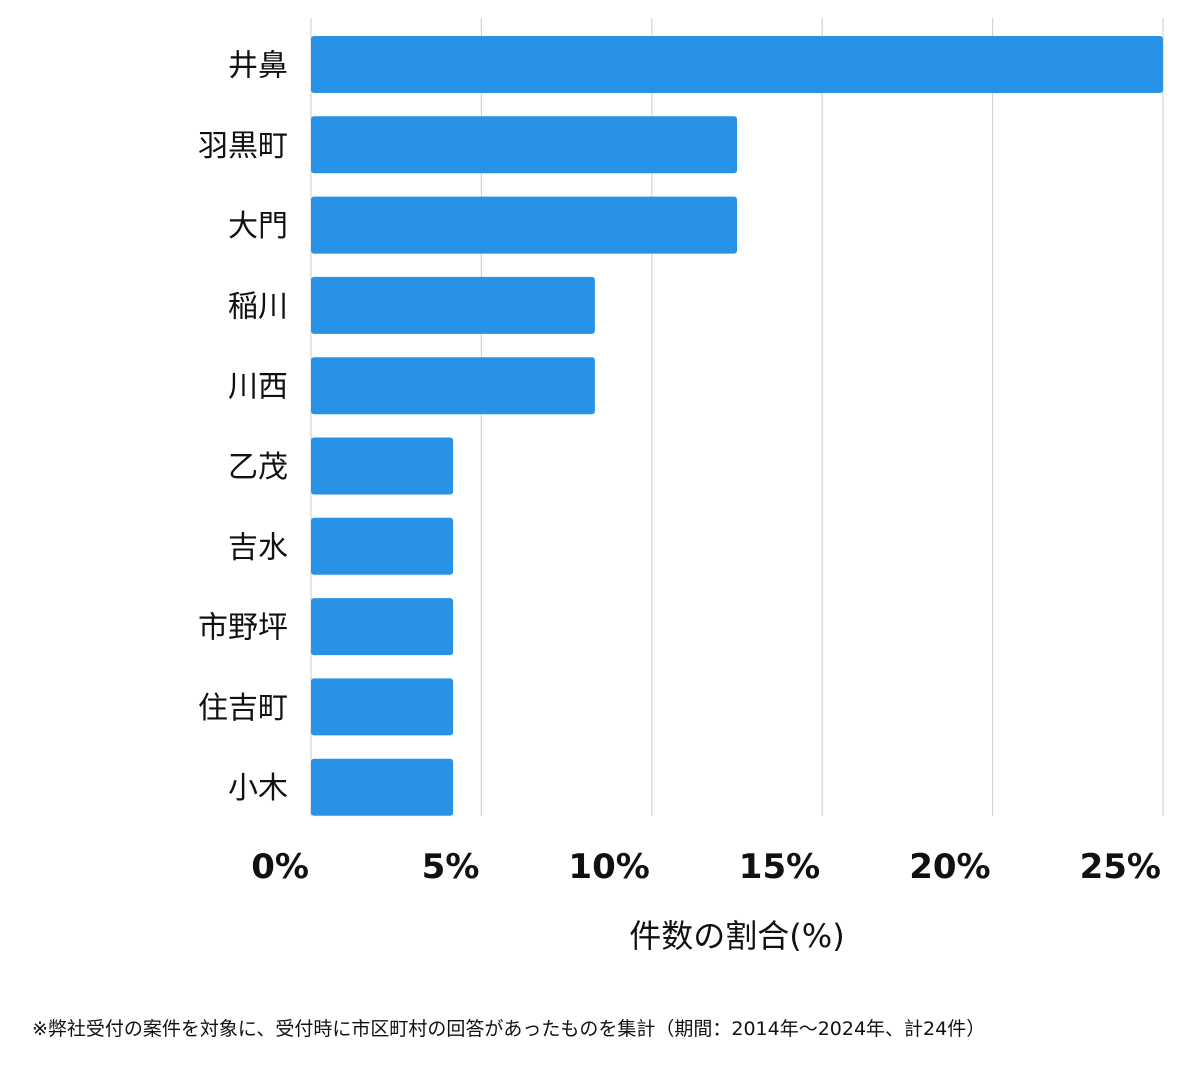 The image size is (1200, 1069). What do you see at coordinates (608, 867) in the screenshot?
I see `x-tick-label: 10%` at bounding box center [608, 867].